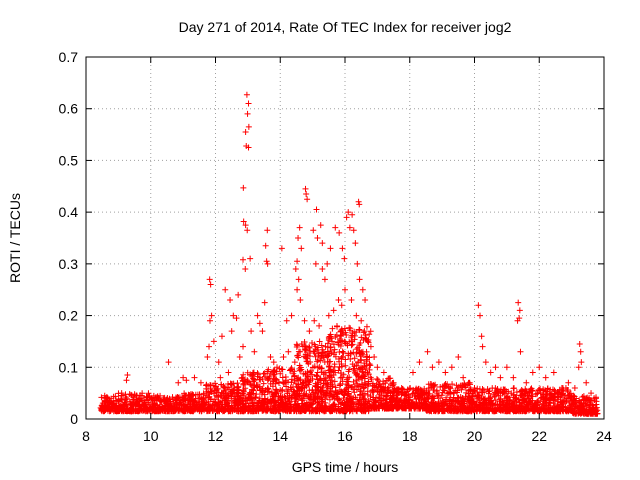 The height and width of the screenshot is (480, 640). Describe the element at coordinates (539, 436) in the screenshot. I see `x-tick-label: 22` at that location.